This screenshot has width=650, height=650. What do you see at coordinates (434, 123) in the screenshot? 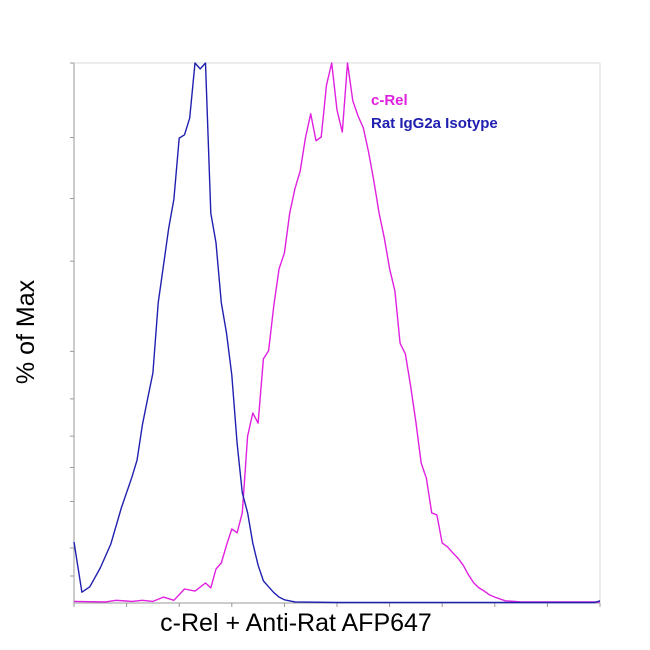
I see `legend-entry-isotype: Rat IgG2a Isotype` at bounding box center [434, 123].